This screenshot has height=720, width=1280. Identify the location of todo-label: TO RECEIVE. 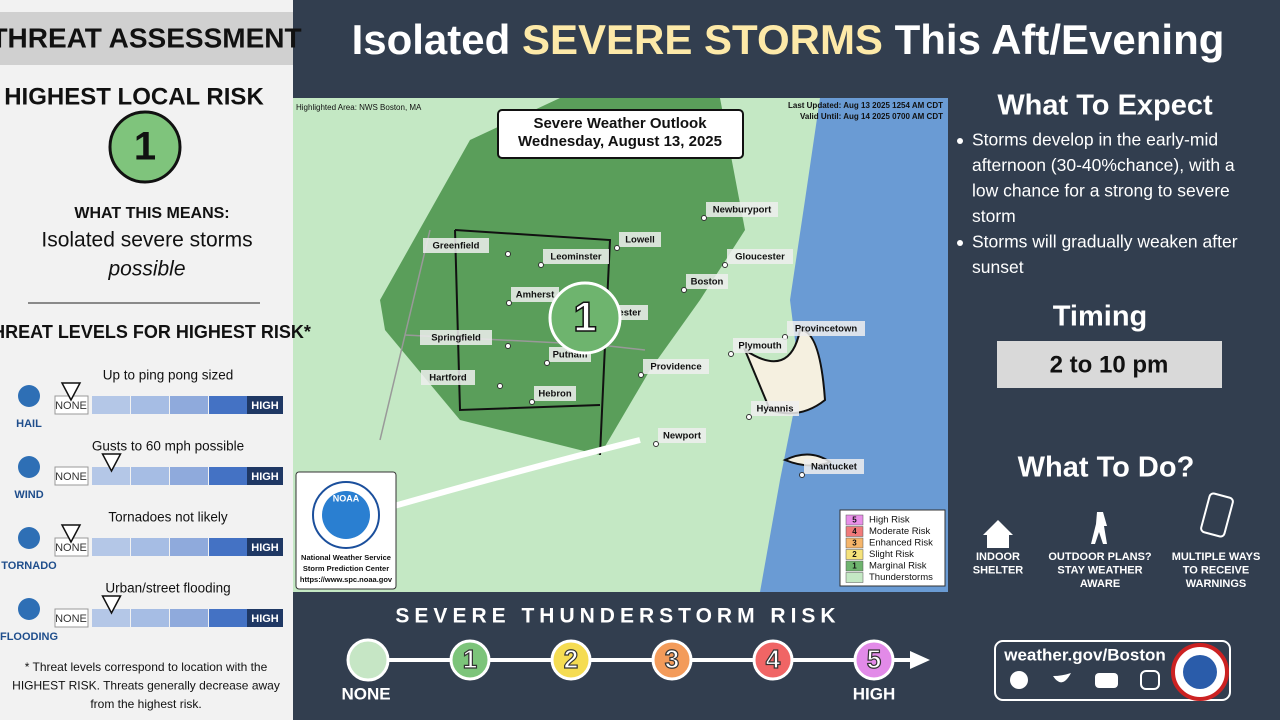
(1216, 570).